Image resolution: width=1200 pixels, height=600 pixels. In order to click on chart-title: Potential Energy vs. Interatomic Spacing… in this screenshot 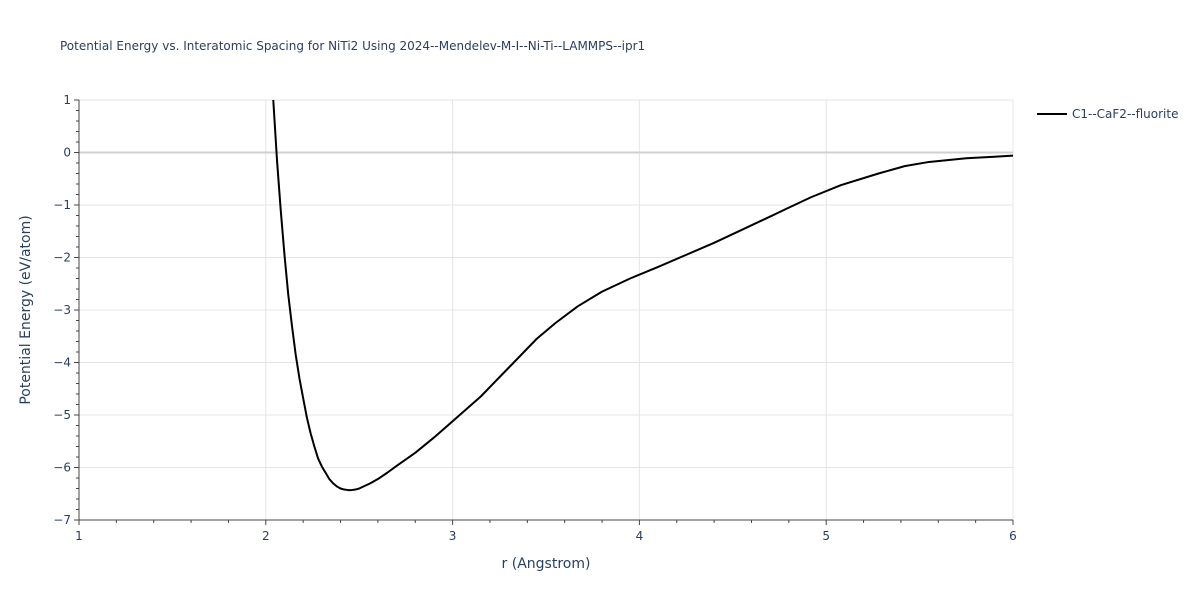, I will do `click(352, 46)`.